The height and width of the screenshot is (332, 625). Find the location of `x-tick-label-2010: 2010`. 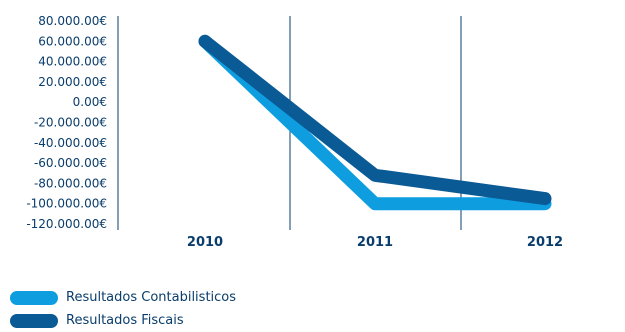

x-tick-label-2010: 2010 is located at coordinates (205, 242).